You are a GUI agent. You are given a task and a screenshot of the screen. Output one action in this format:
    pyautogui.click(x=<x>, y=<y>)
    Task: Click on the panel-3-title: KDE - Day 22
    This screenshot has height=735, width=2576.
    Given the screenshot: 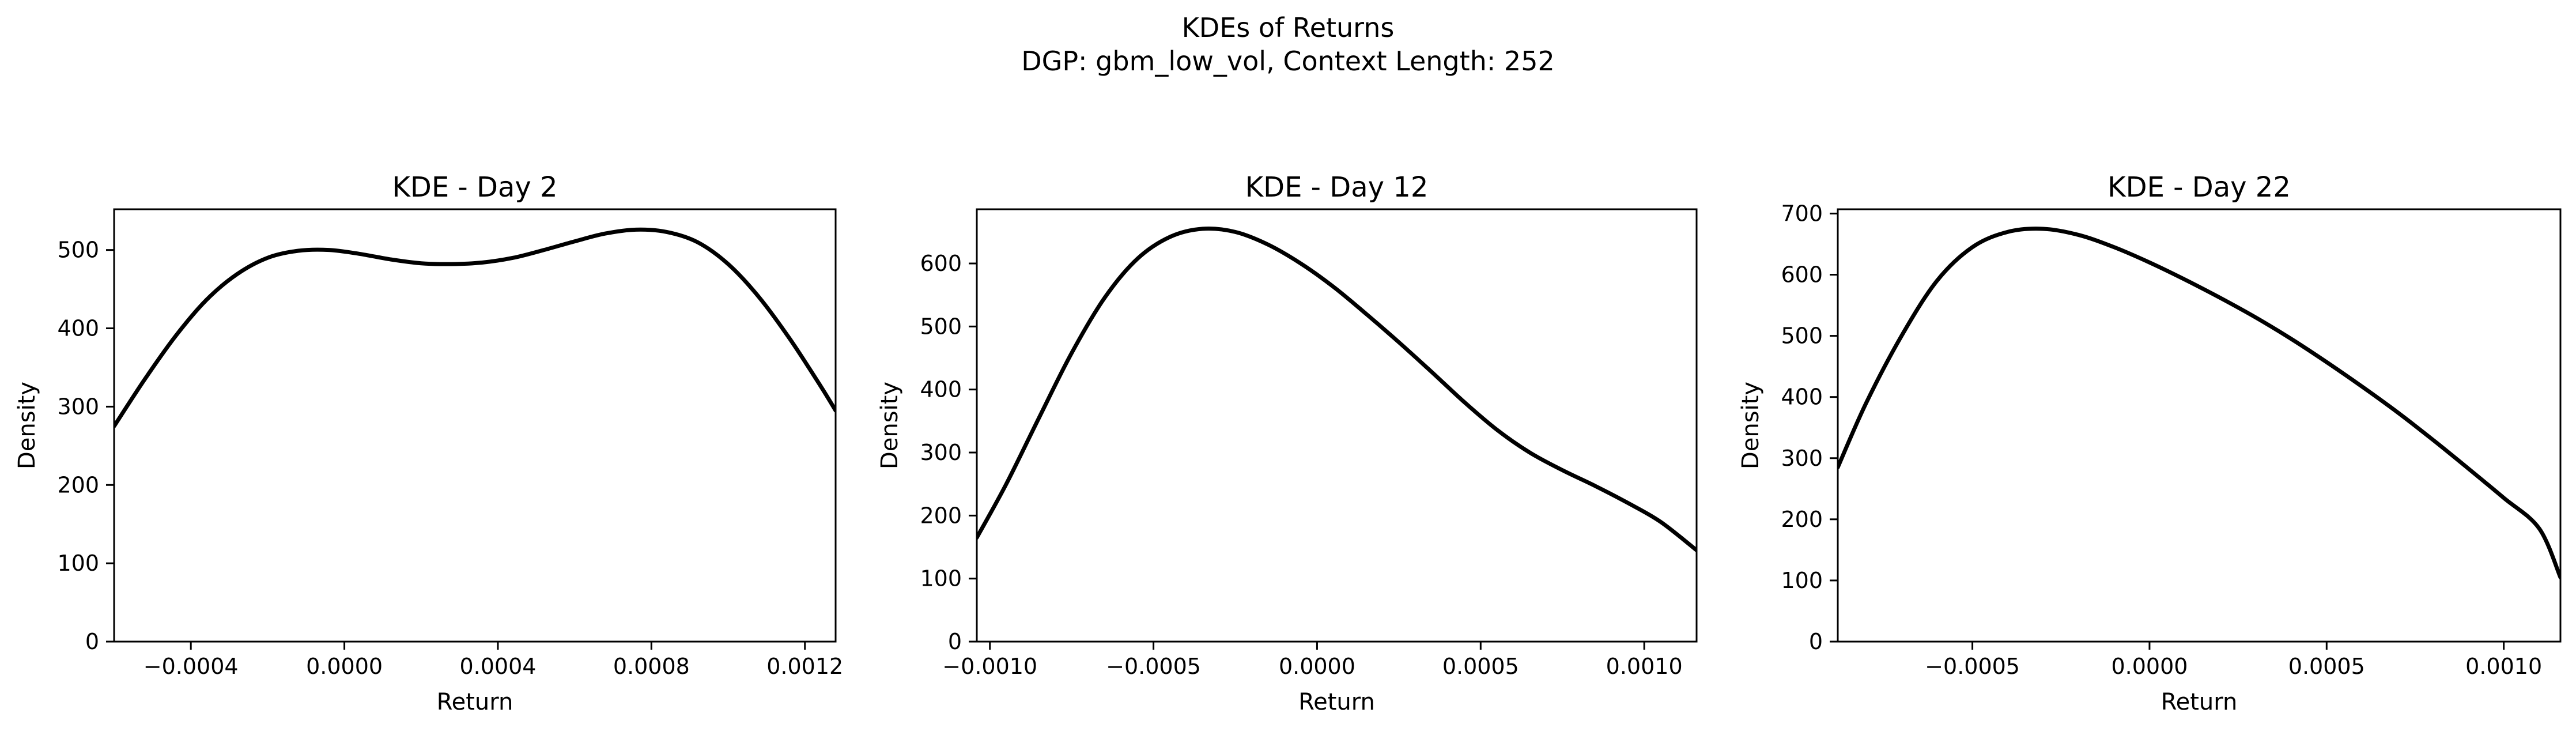 What is the action you would take?
    pyautogui.click(x=2199, y=187)
    